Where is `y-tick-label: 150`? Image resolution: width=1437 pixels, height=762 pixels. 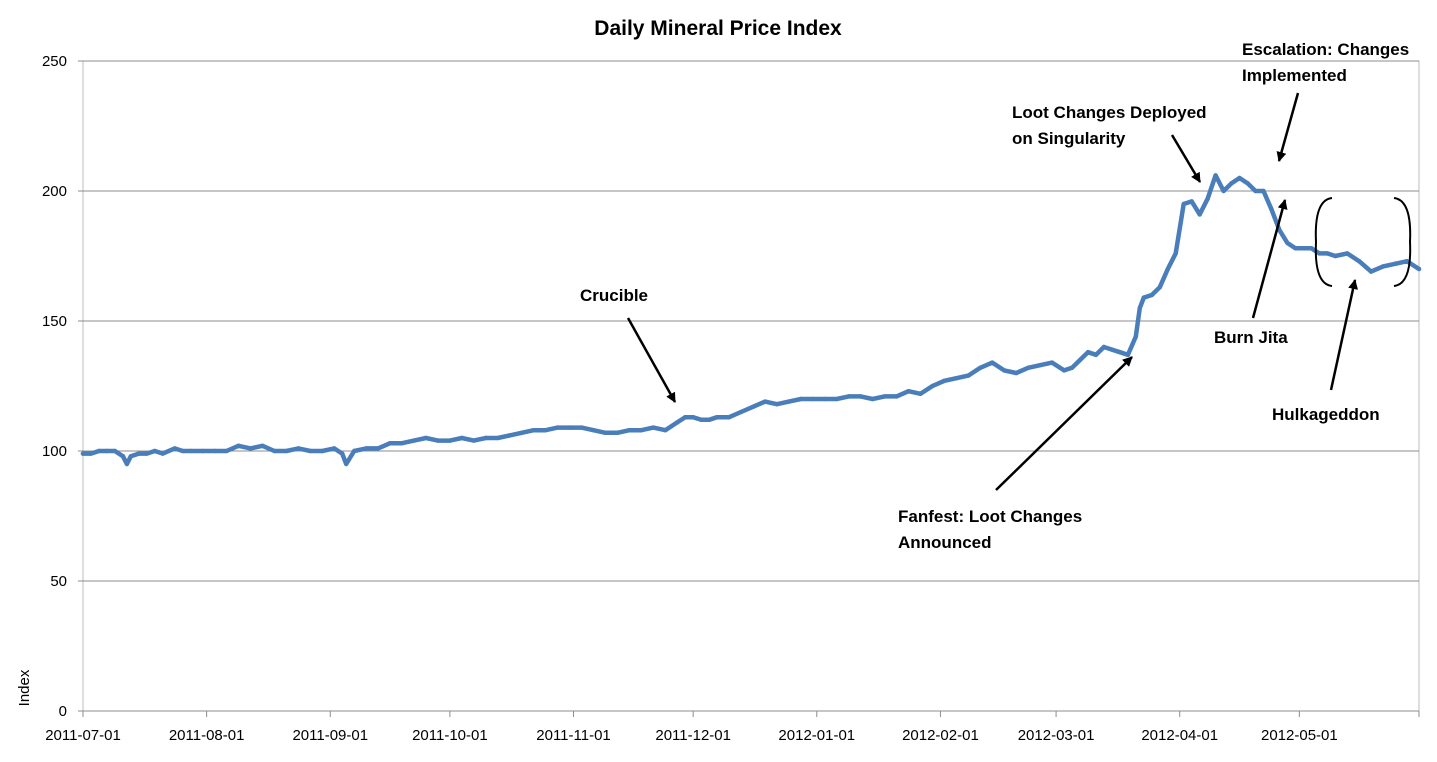
y-tick-label: 150 is located at coordinates (54, 321).